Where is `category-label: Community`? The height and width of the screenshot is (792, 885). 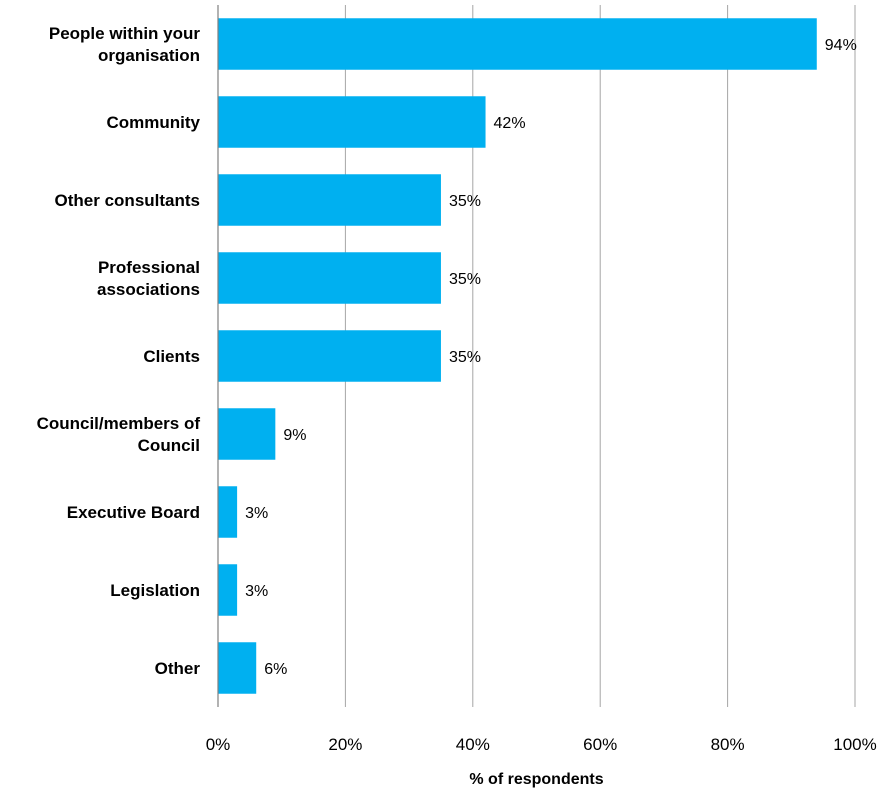 category-label: Community is located at coordinates (154, 122).